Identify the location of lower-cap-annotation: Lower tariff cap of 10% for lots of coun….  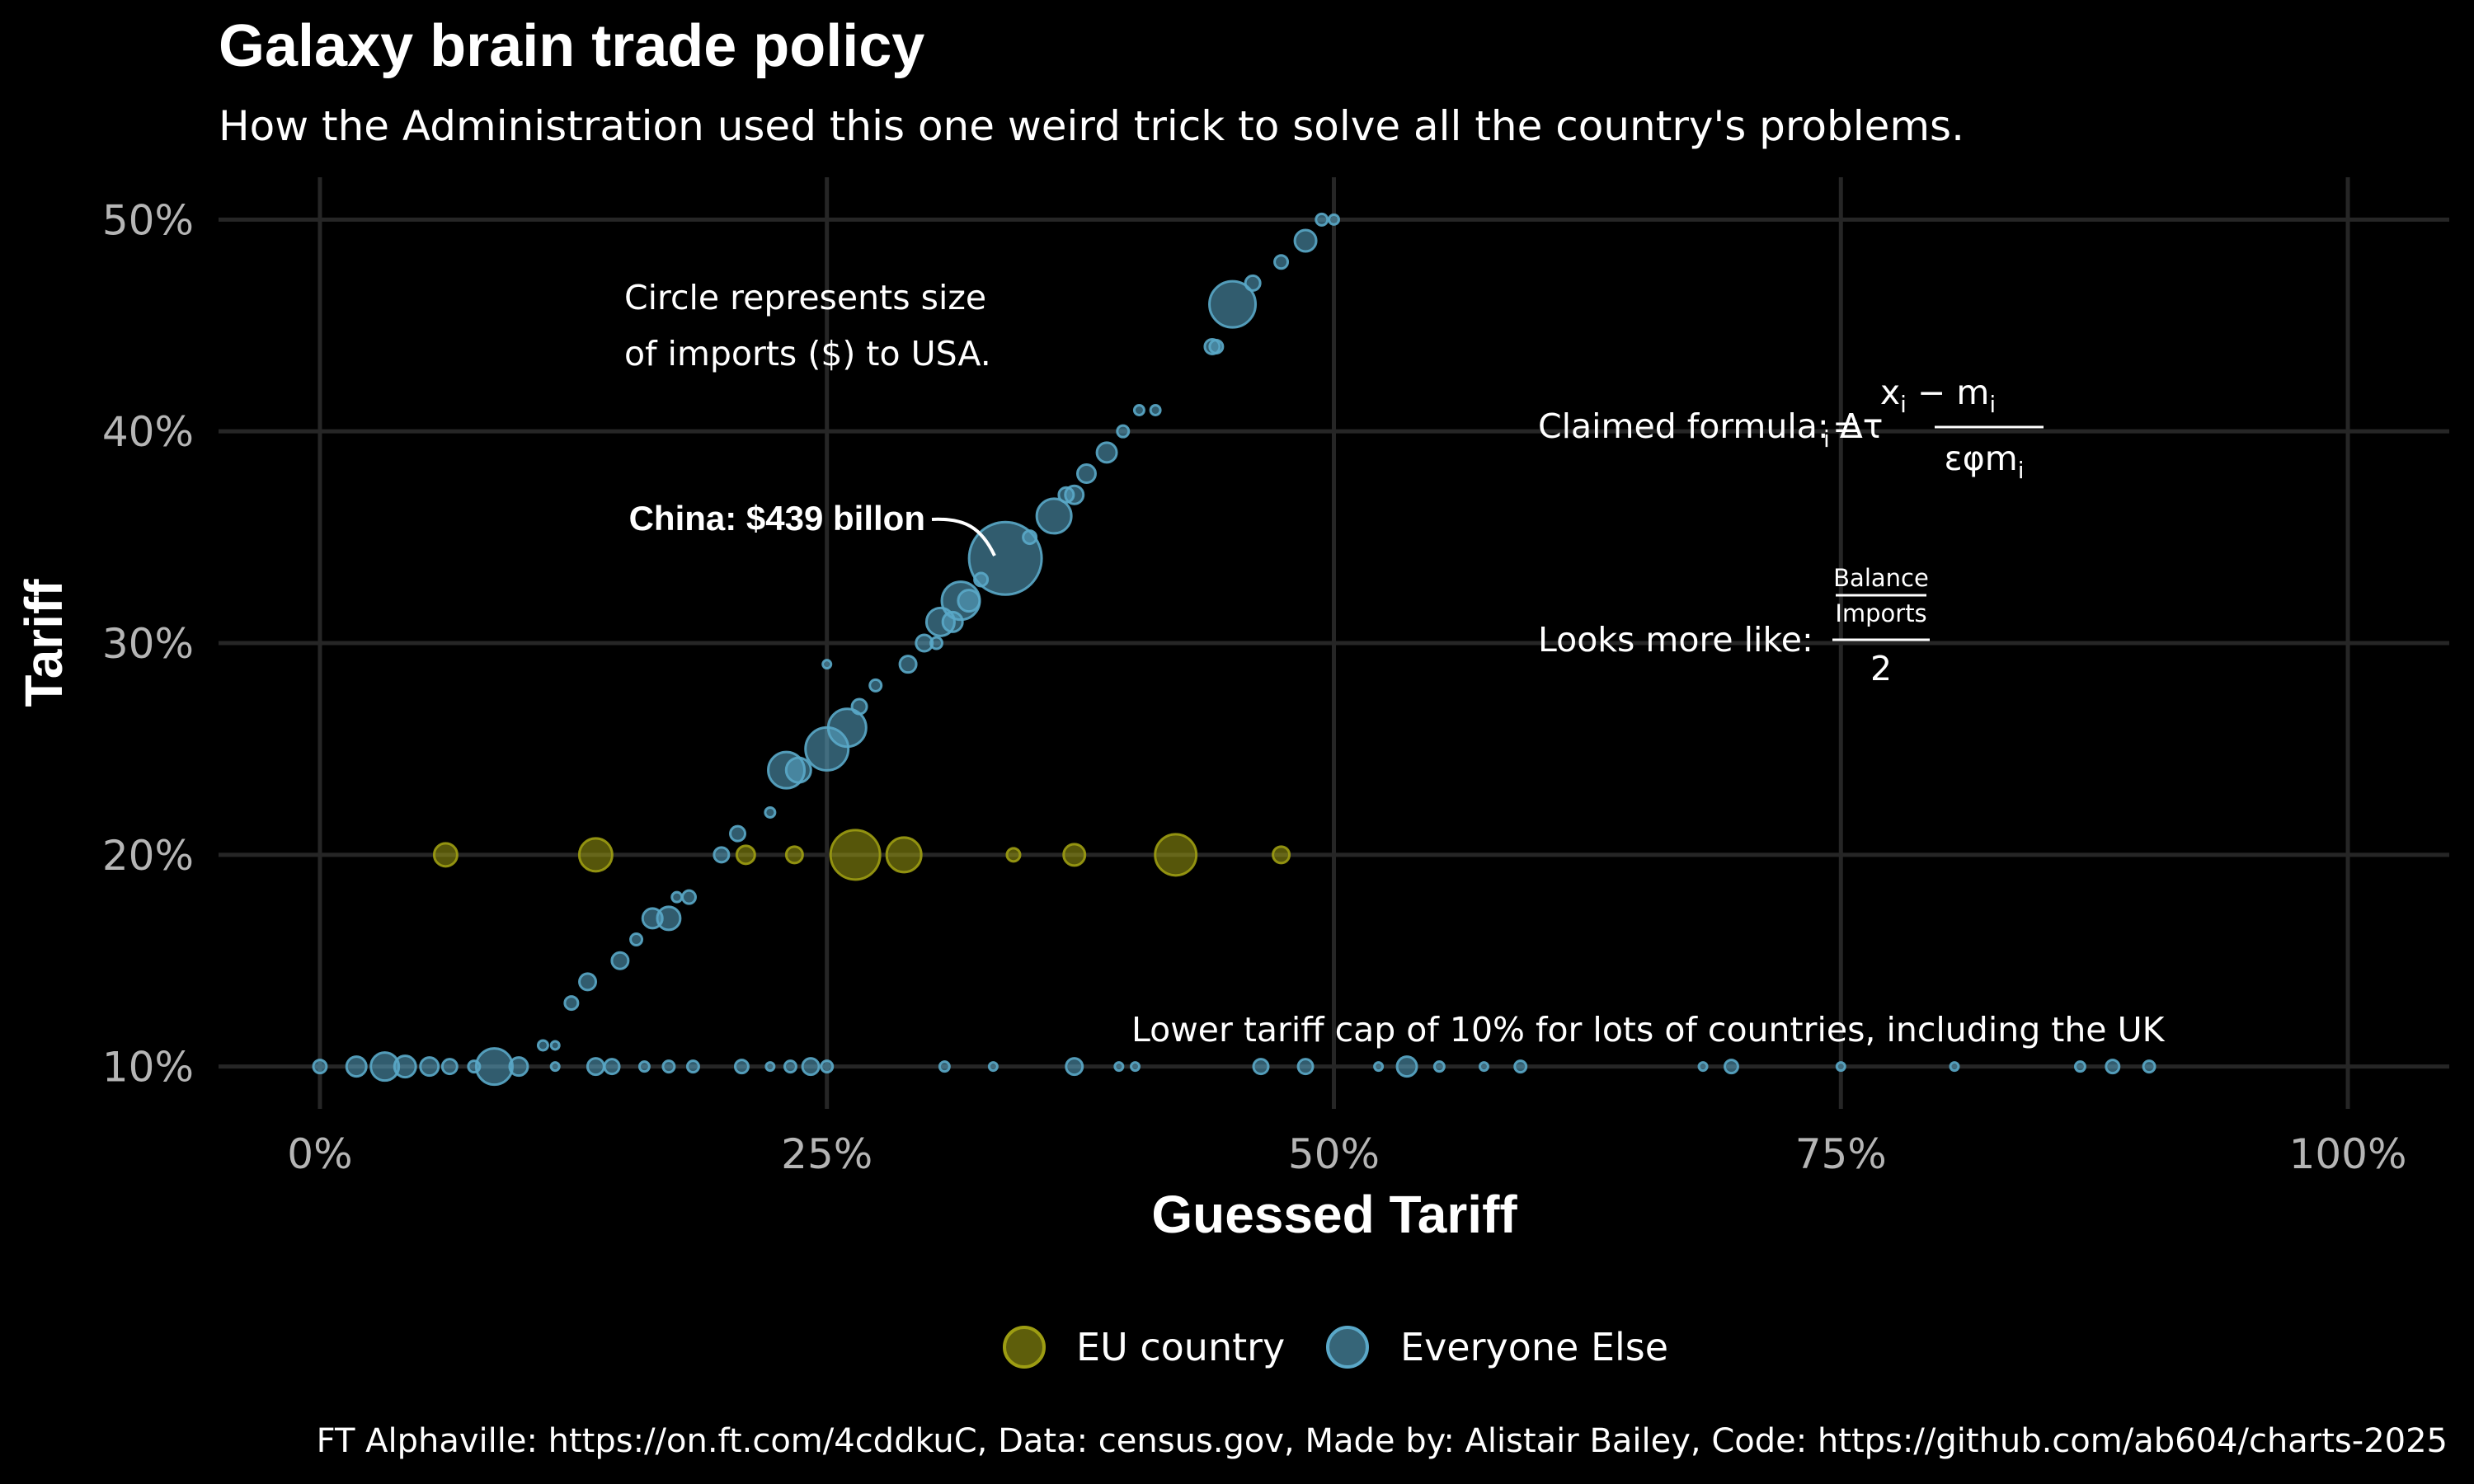
(1648, 1030).